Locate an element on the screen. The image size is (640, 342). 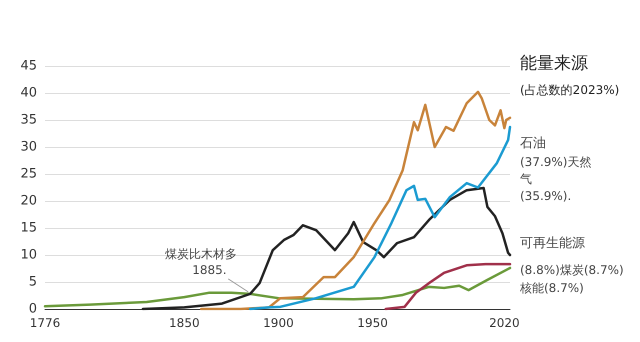
text: 核能(8.7%) is located at coordinates (551, 288).